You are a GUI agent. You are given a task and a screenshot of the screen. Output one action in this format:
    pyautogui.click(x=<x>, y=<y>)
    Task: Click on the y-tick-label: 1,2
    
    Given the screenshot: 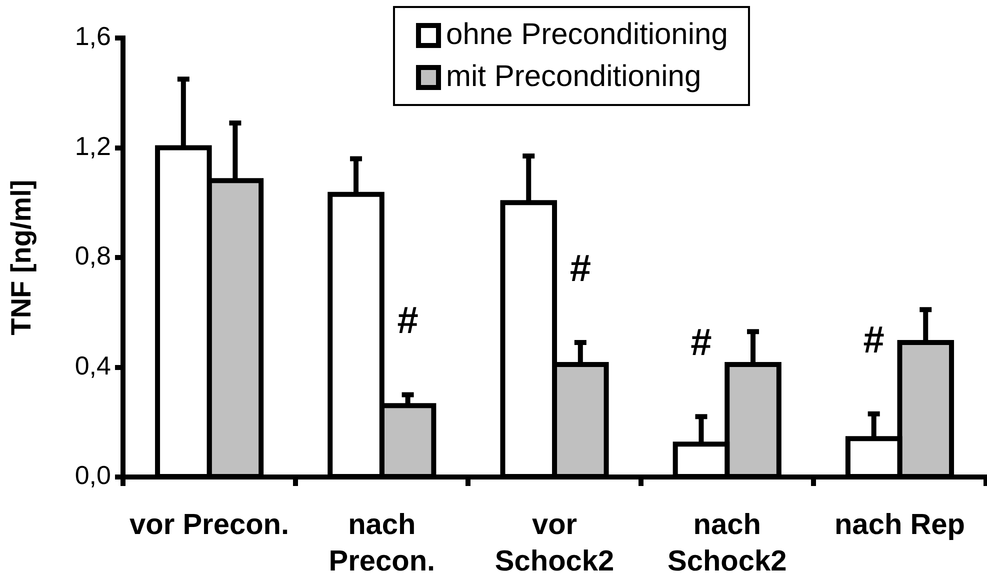 What is the action you would take?
    pyautogui.click(x=92, y=145)
    